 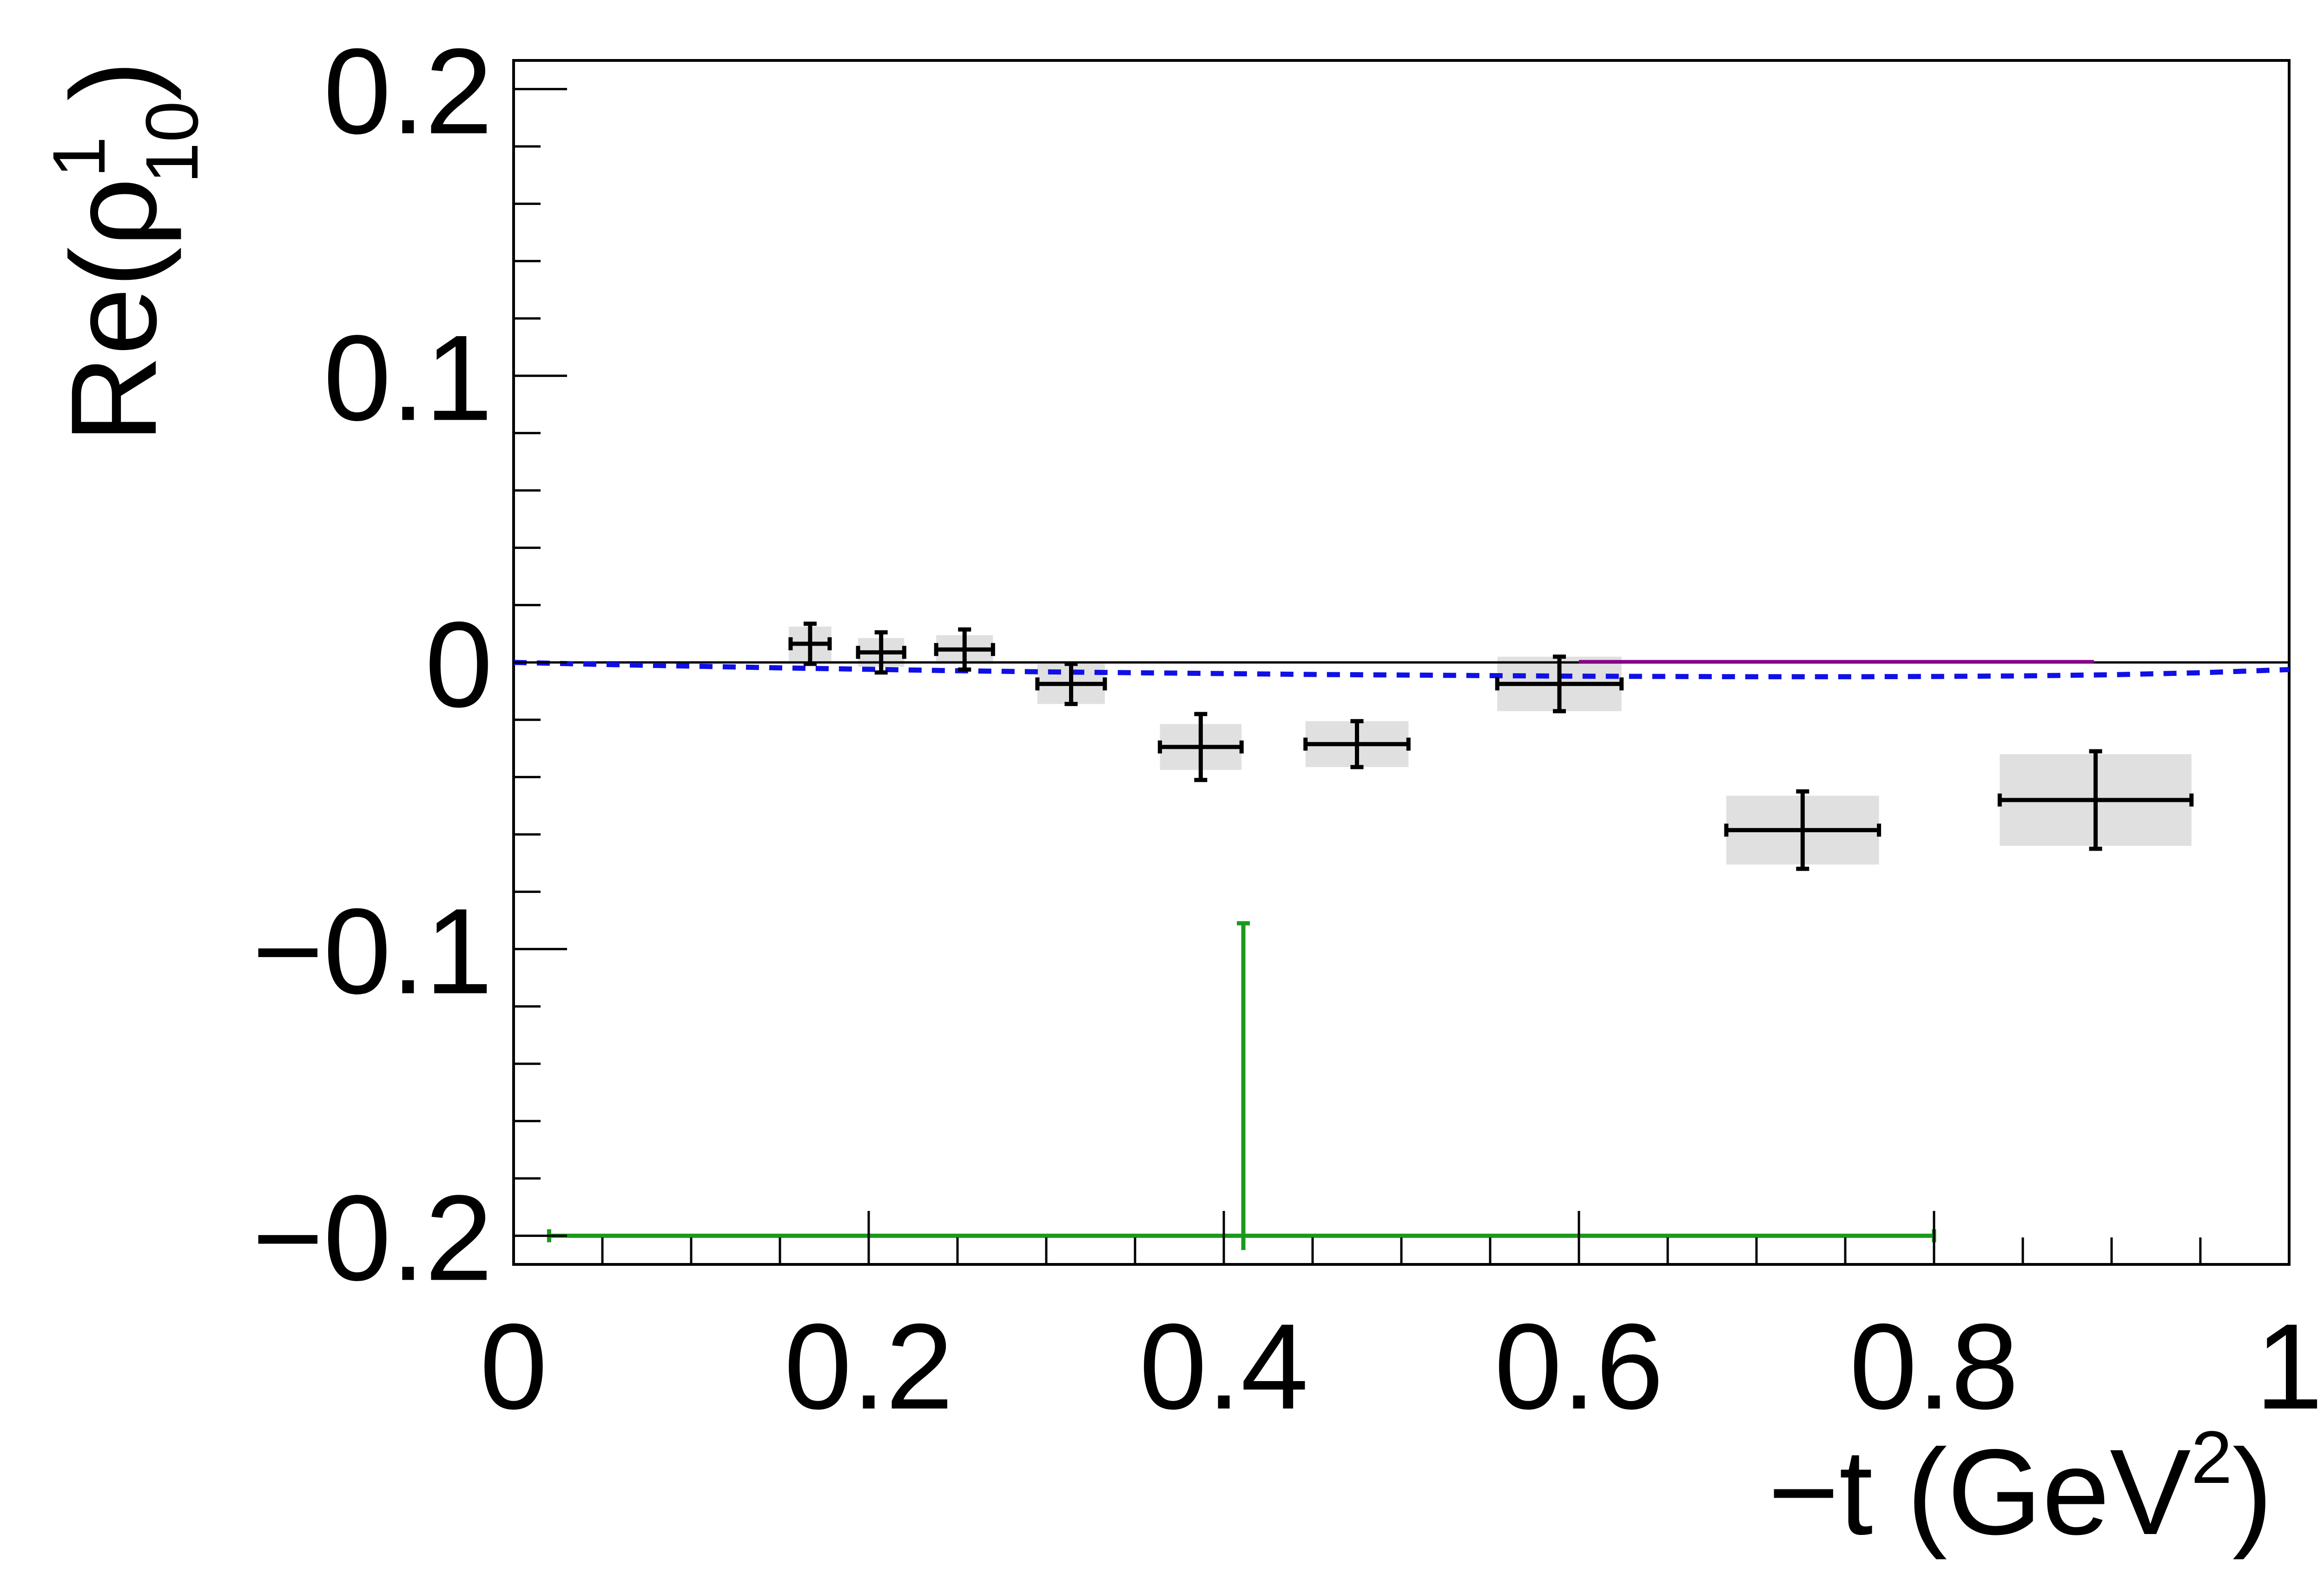 What do you see at coordinates (114, 310) in the screenshot?
I see `y-axis-title-base: Re(ρ` at bounding box center [114, 310].